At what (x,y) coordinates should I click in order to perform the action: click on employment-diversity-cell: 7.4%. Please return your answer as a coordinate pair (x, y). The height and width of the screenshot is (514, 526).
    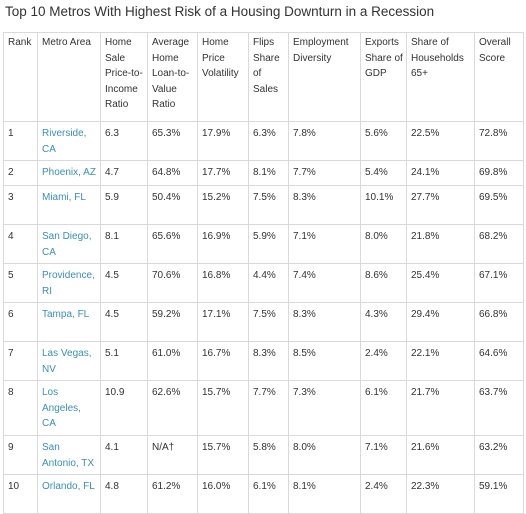
    Looking at the image, I should click on (324, 283).